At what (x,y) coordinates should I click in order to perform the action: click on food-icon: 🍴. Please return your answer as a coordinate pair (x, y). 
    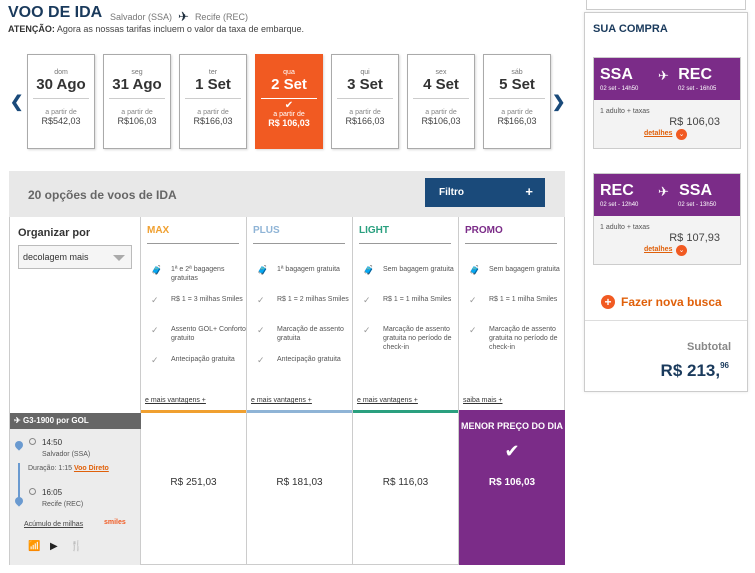
    Looking at the image, I should click on (76, 546).